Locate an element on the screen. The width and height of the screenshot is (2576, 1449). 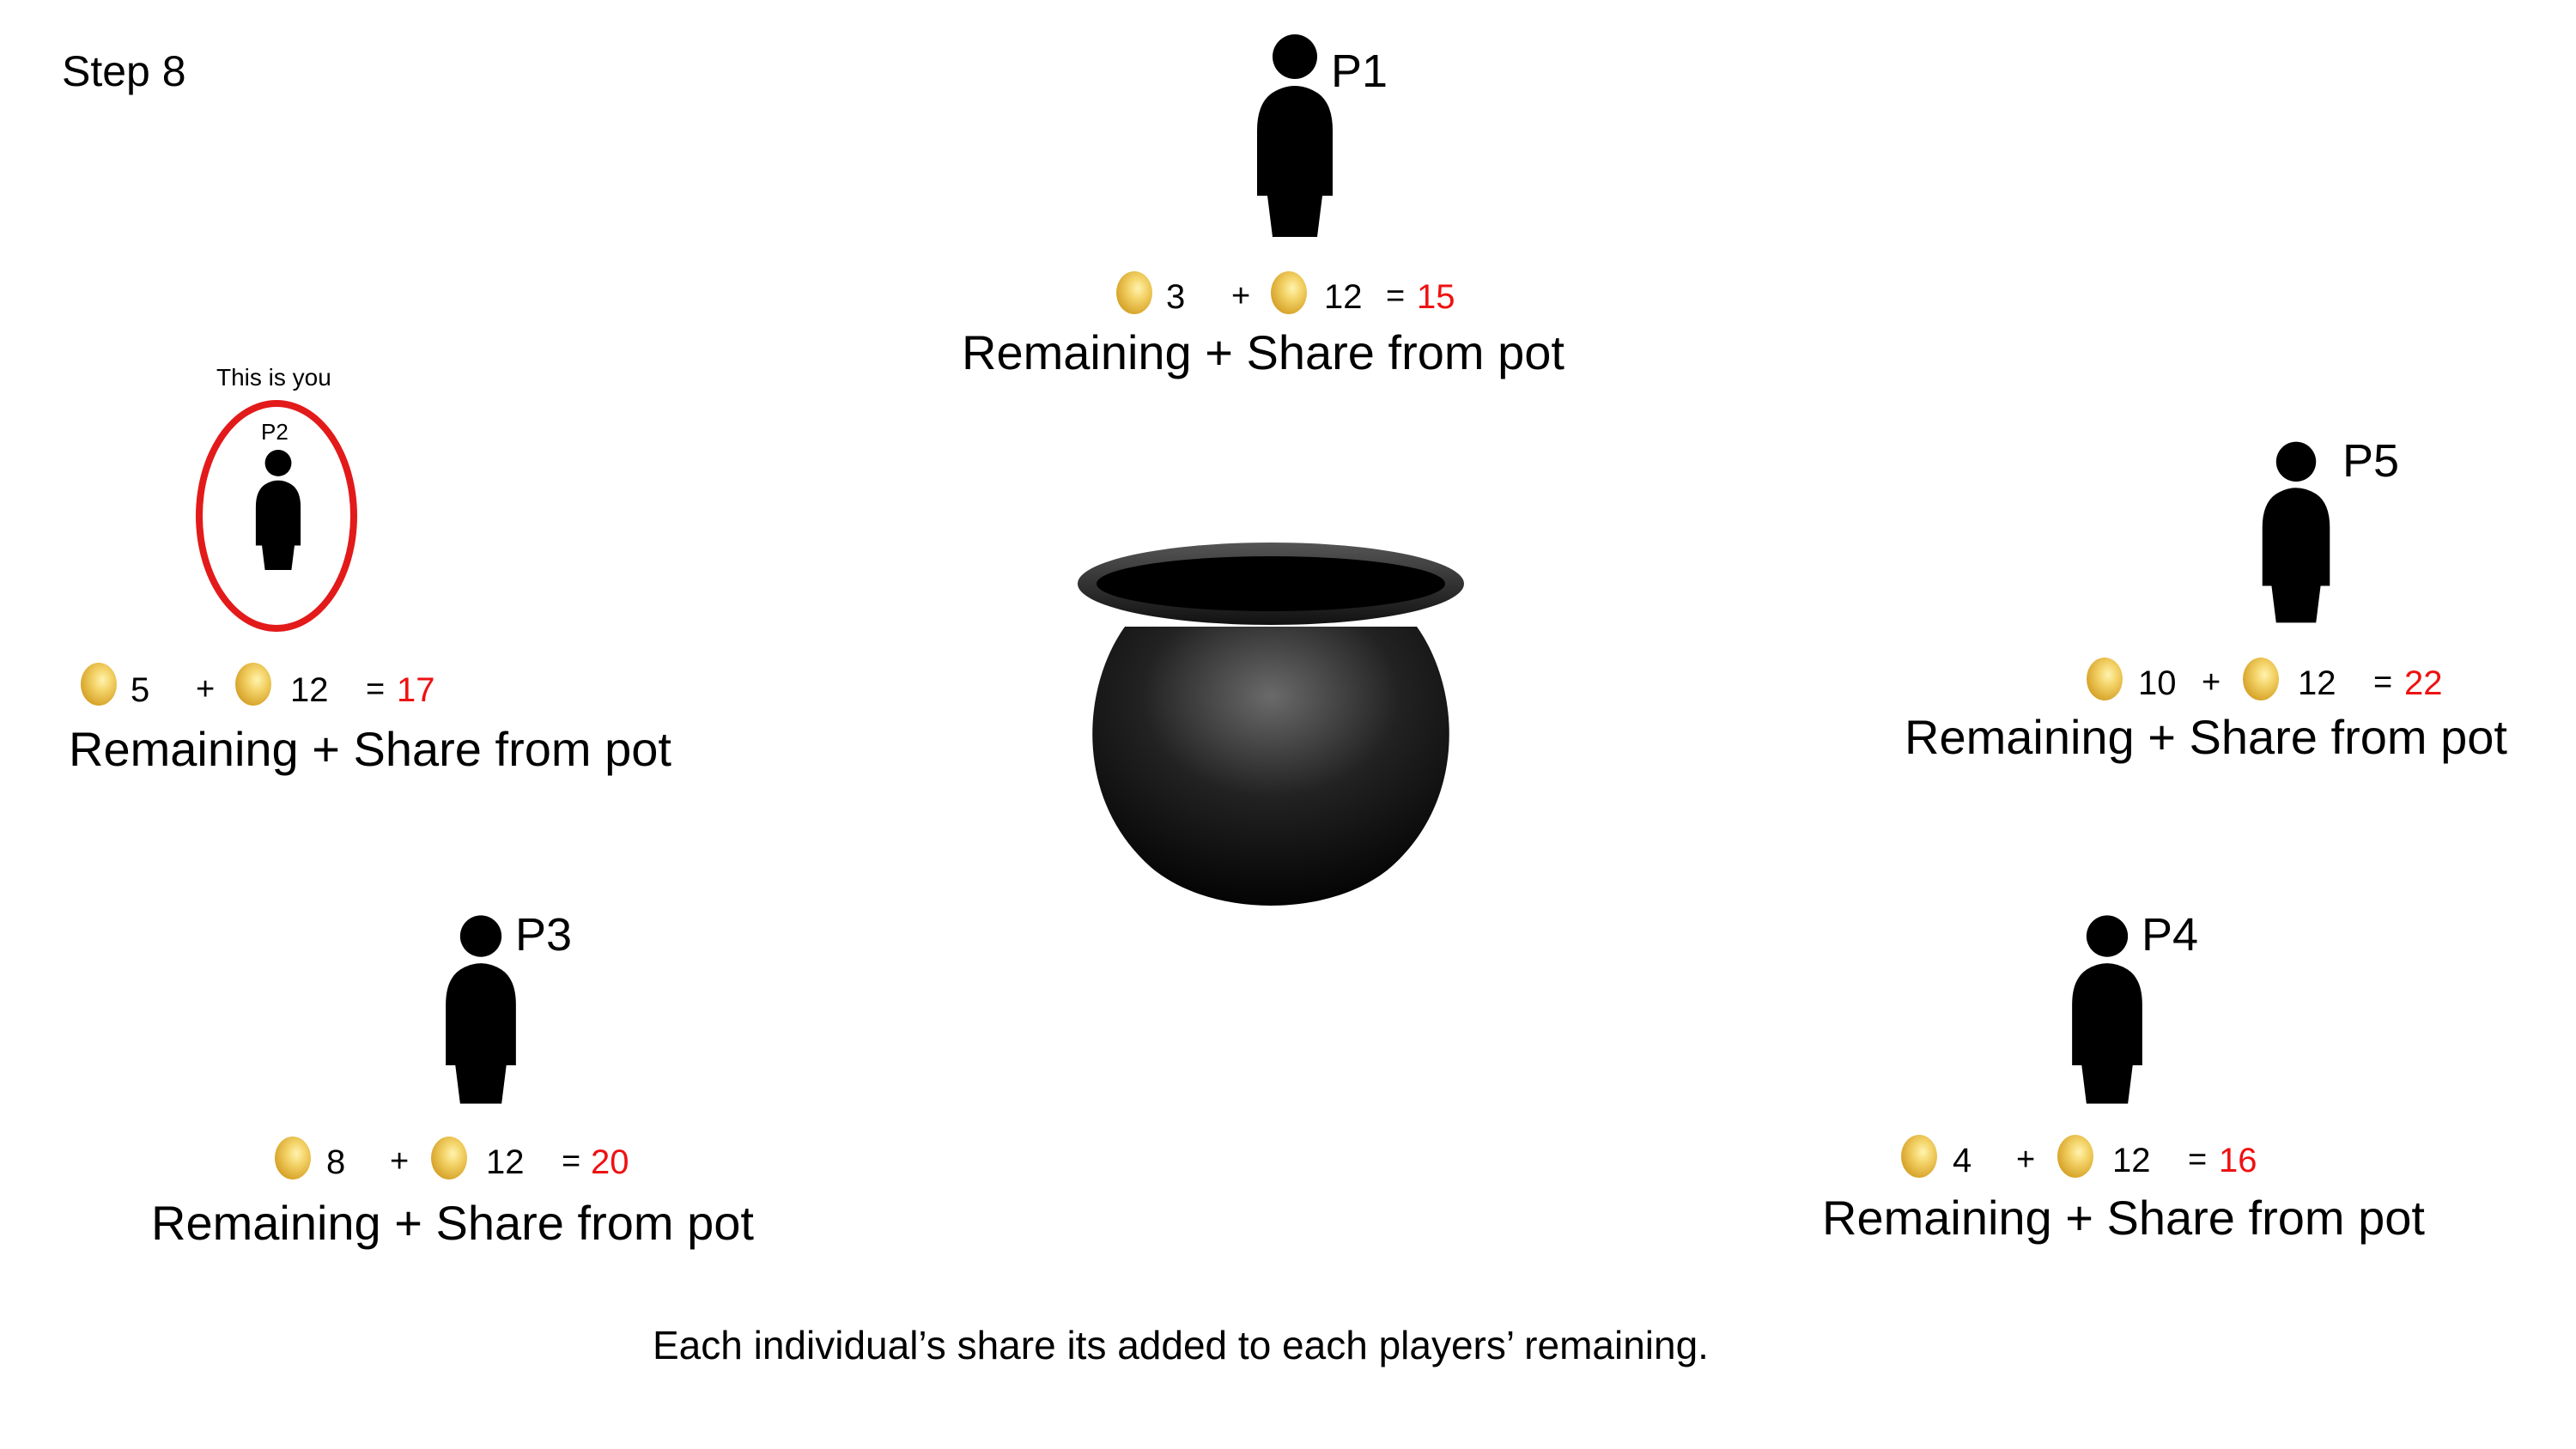
player-p1-plus: + is located at coordinates (1241, 296).